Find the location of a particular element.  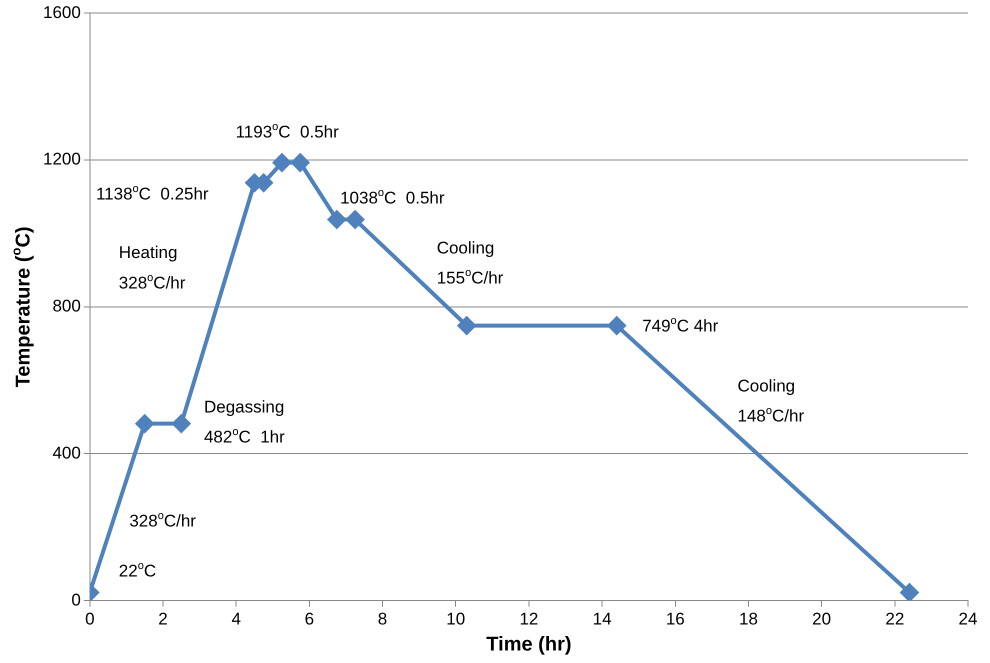

x-tick-label: 24 is located at coordinates (968, 618).